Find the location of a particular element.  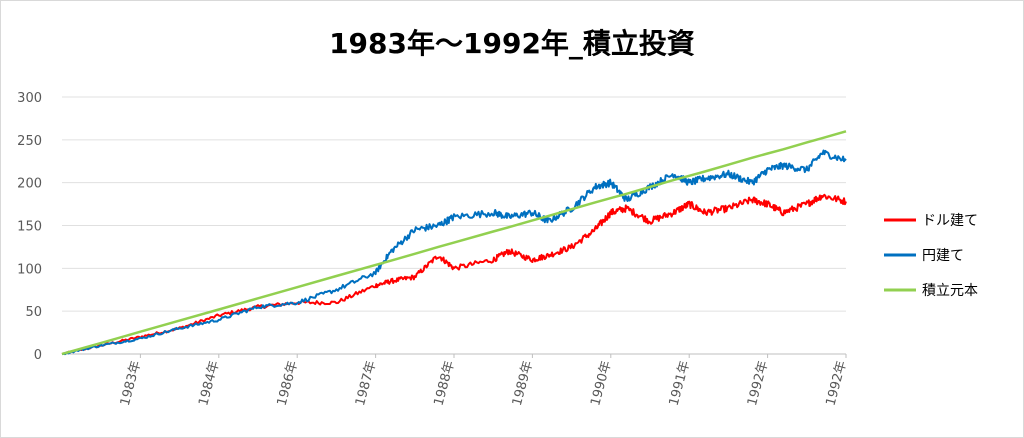

y-tick-label: 150 is located at coordinates (29, 227).